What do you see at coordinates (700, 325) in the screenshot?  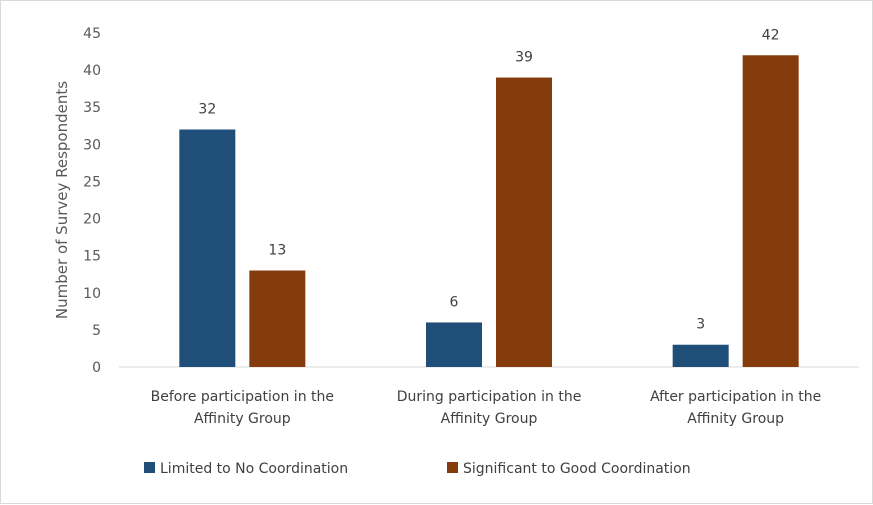 I see `data-label: 3` at bounding box center [700, 325].